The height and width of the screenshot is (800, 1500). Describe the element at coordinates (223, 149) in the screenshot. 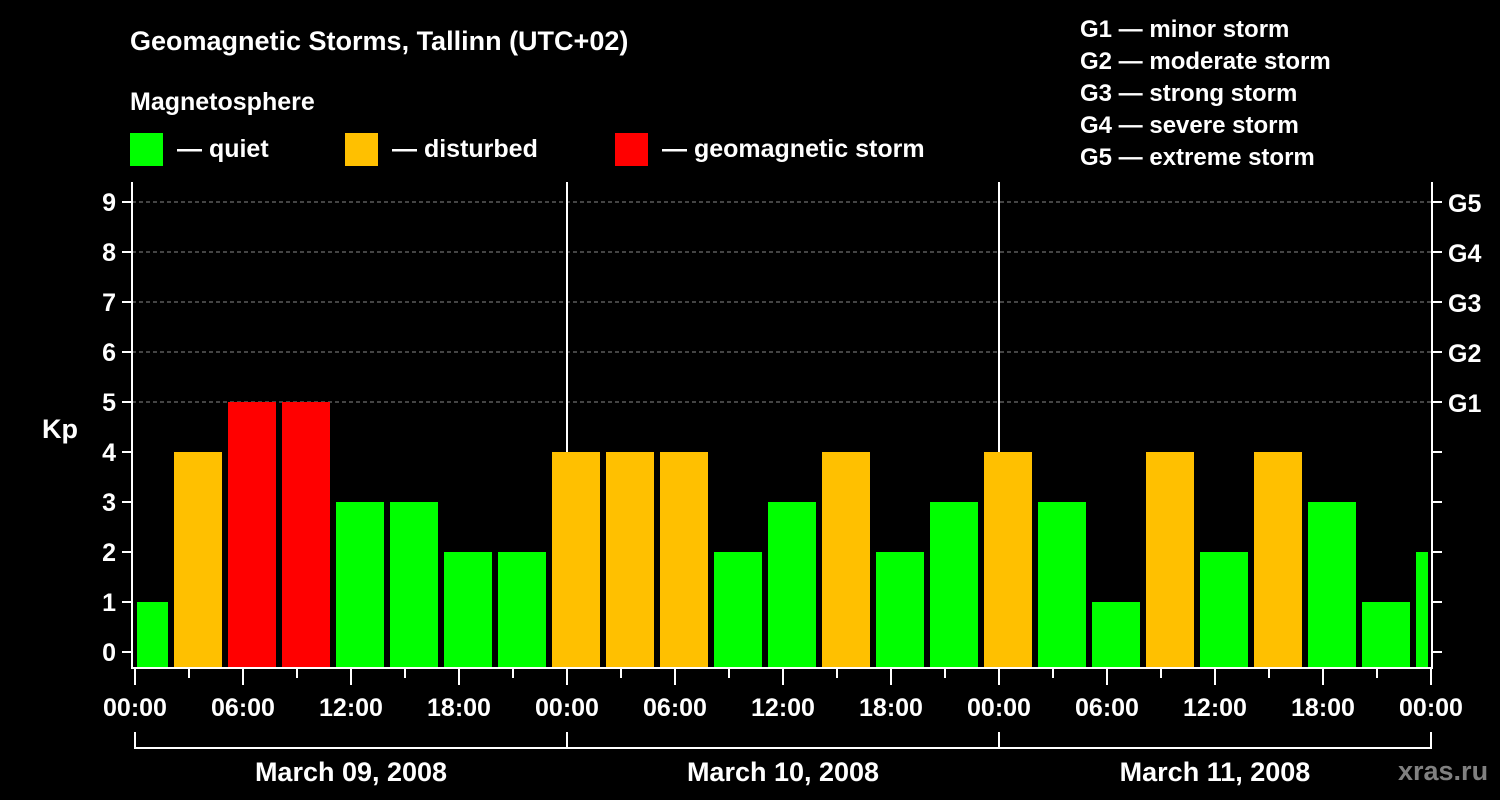

I see `legend-label: — quiet` at that location.